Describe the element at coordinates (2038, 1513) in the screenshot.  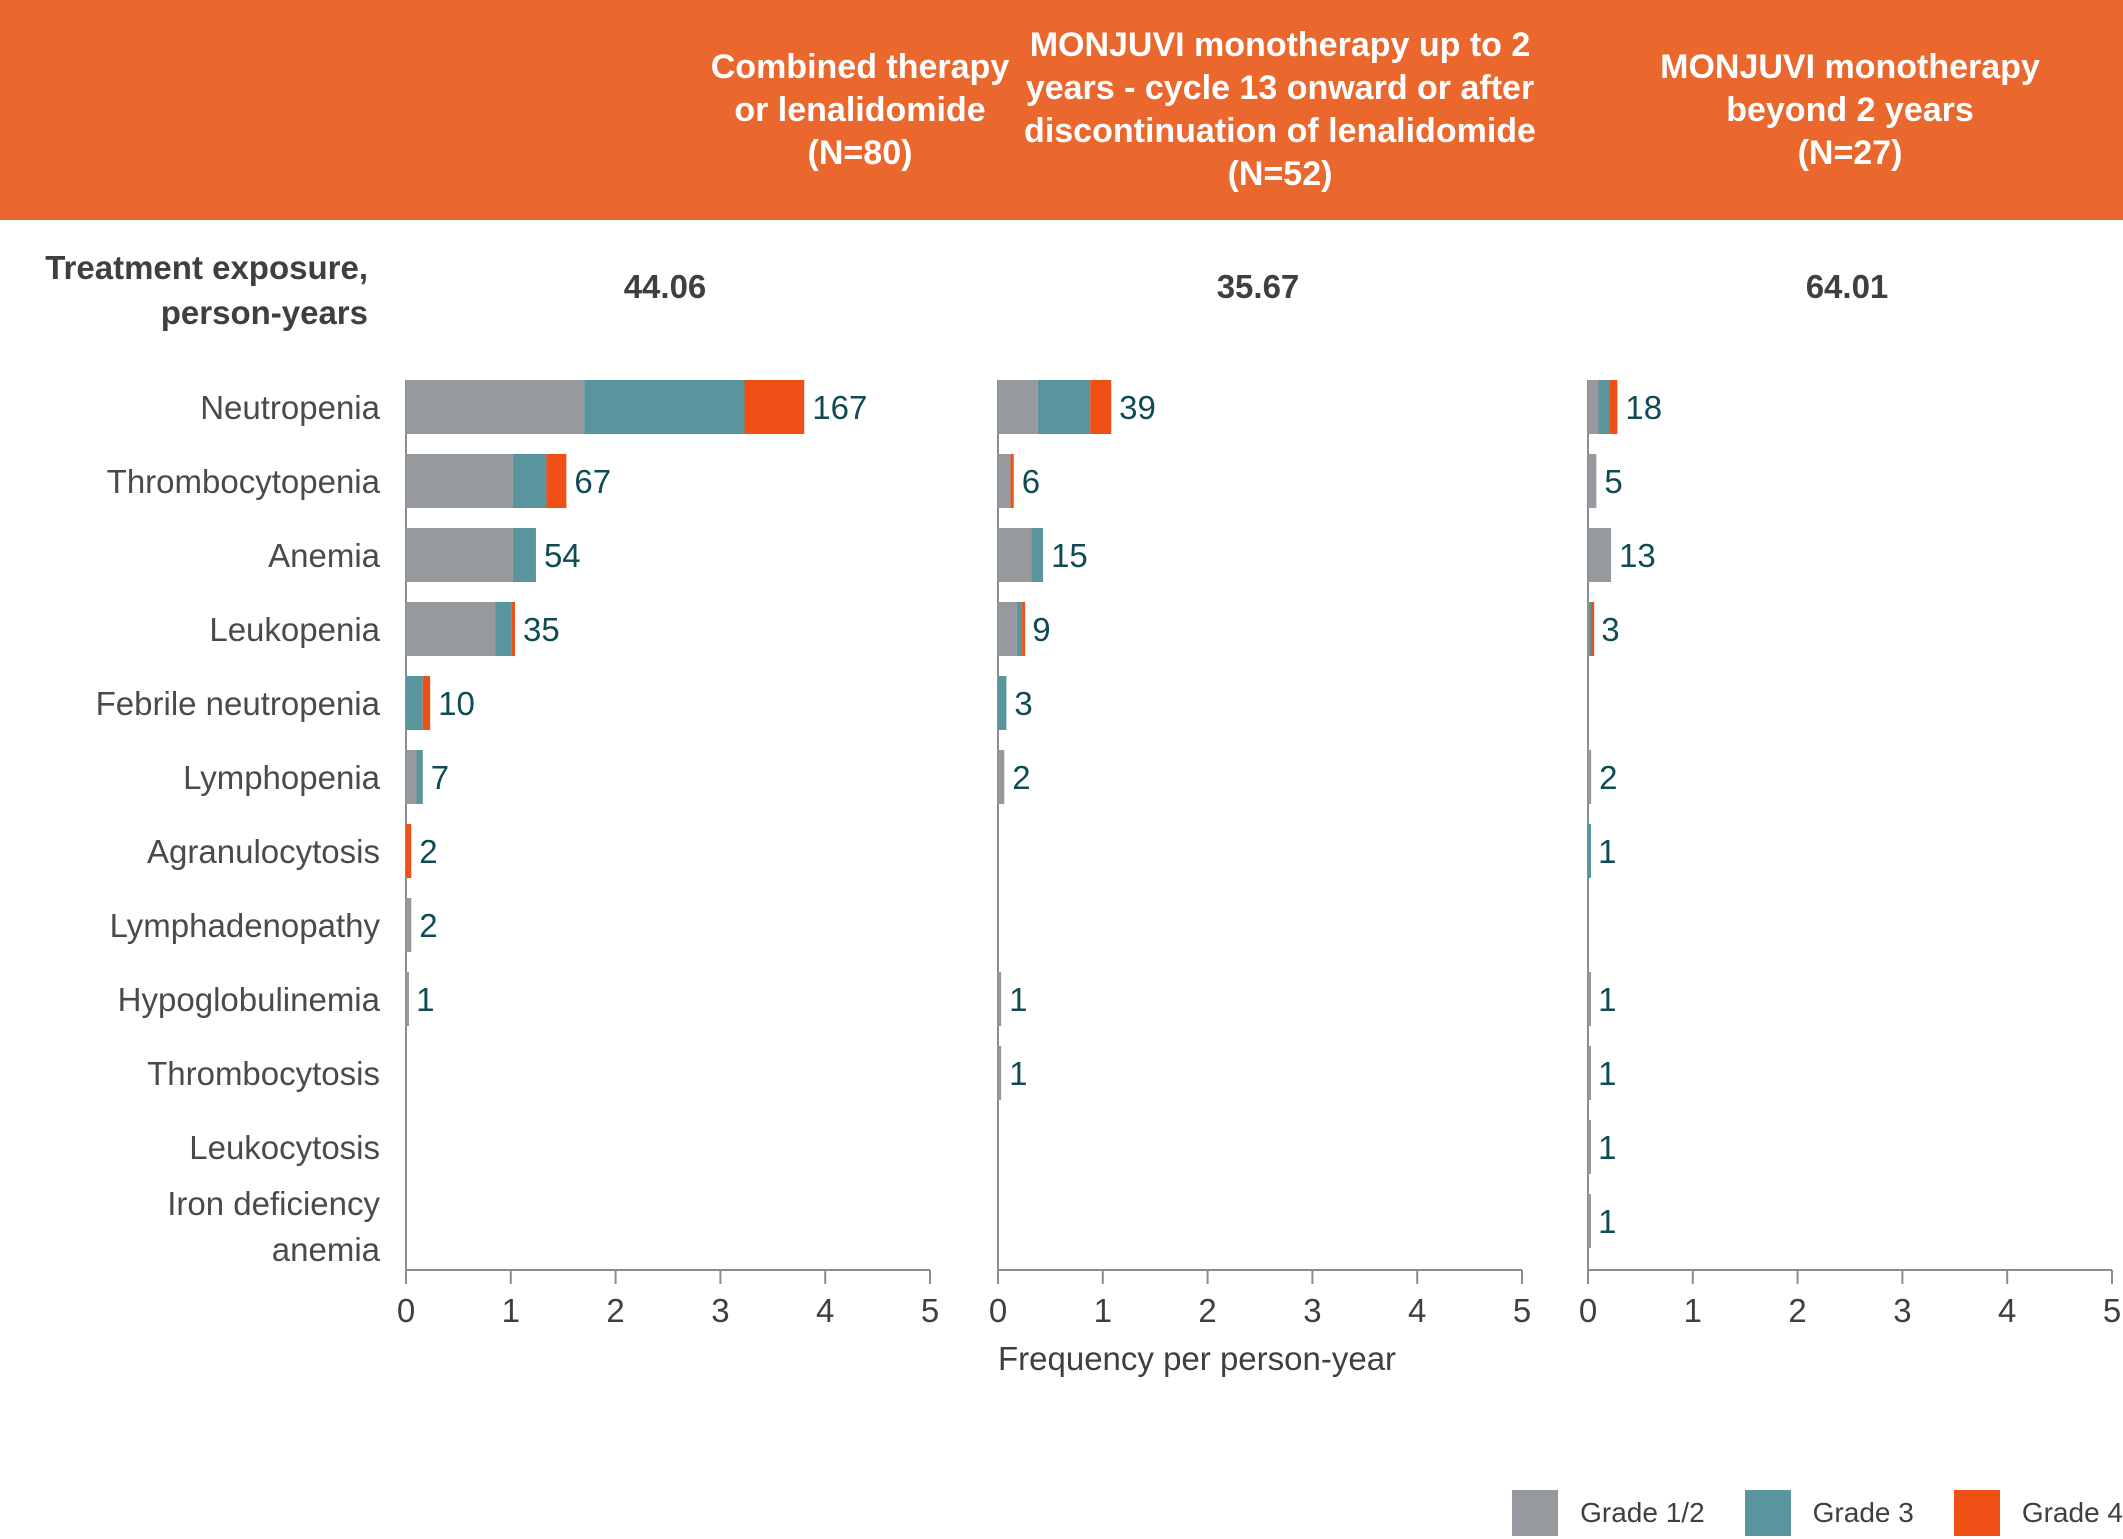
I see `legend-item-grade-4: Grade 4` at that location.